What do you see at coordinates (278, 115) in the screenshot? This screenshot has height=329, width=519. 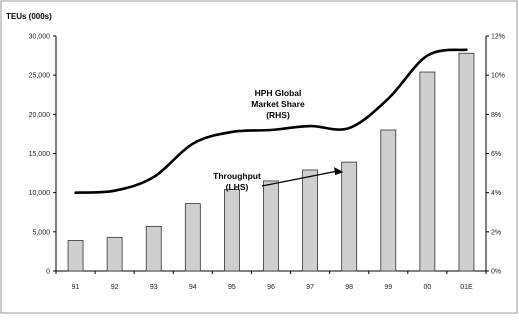 I see `market-share-annotation: (RHS)` at bounding box center [278, 115].